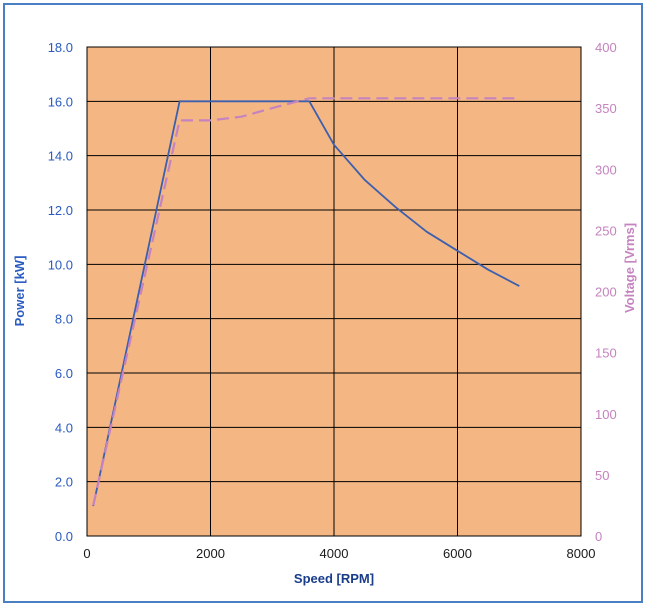 This screenshot has height=608, width=648. Describe the element at coordinates (606, 353) in the screenshot. I see `y2-tick-label: 150` at that location.